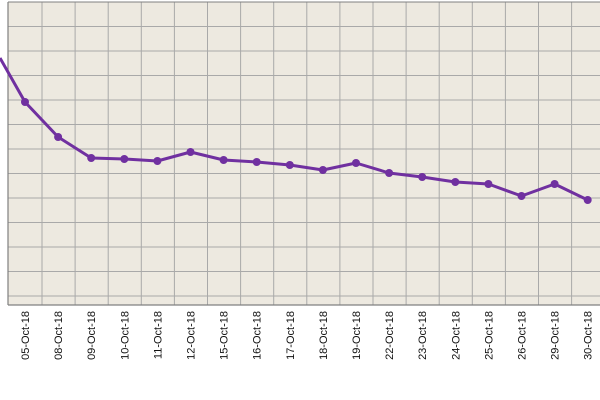  What do you see at coordinates (390, 335) in the screenshot?
I see `x-tick-label: 22-Oct-18` at bounding box center [390, 335].